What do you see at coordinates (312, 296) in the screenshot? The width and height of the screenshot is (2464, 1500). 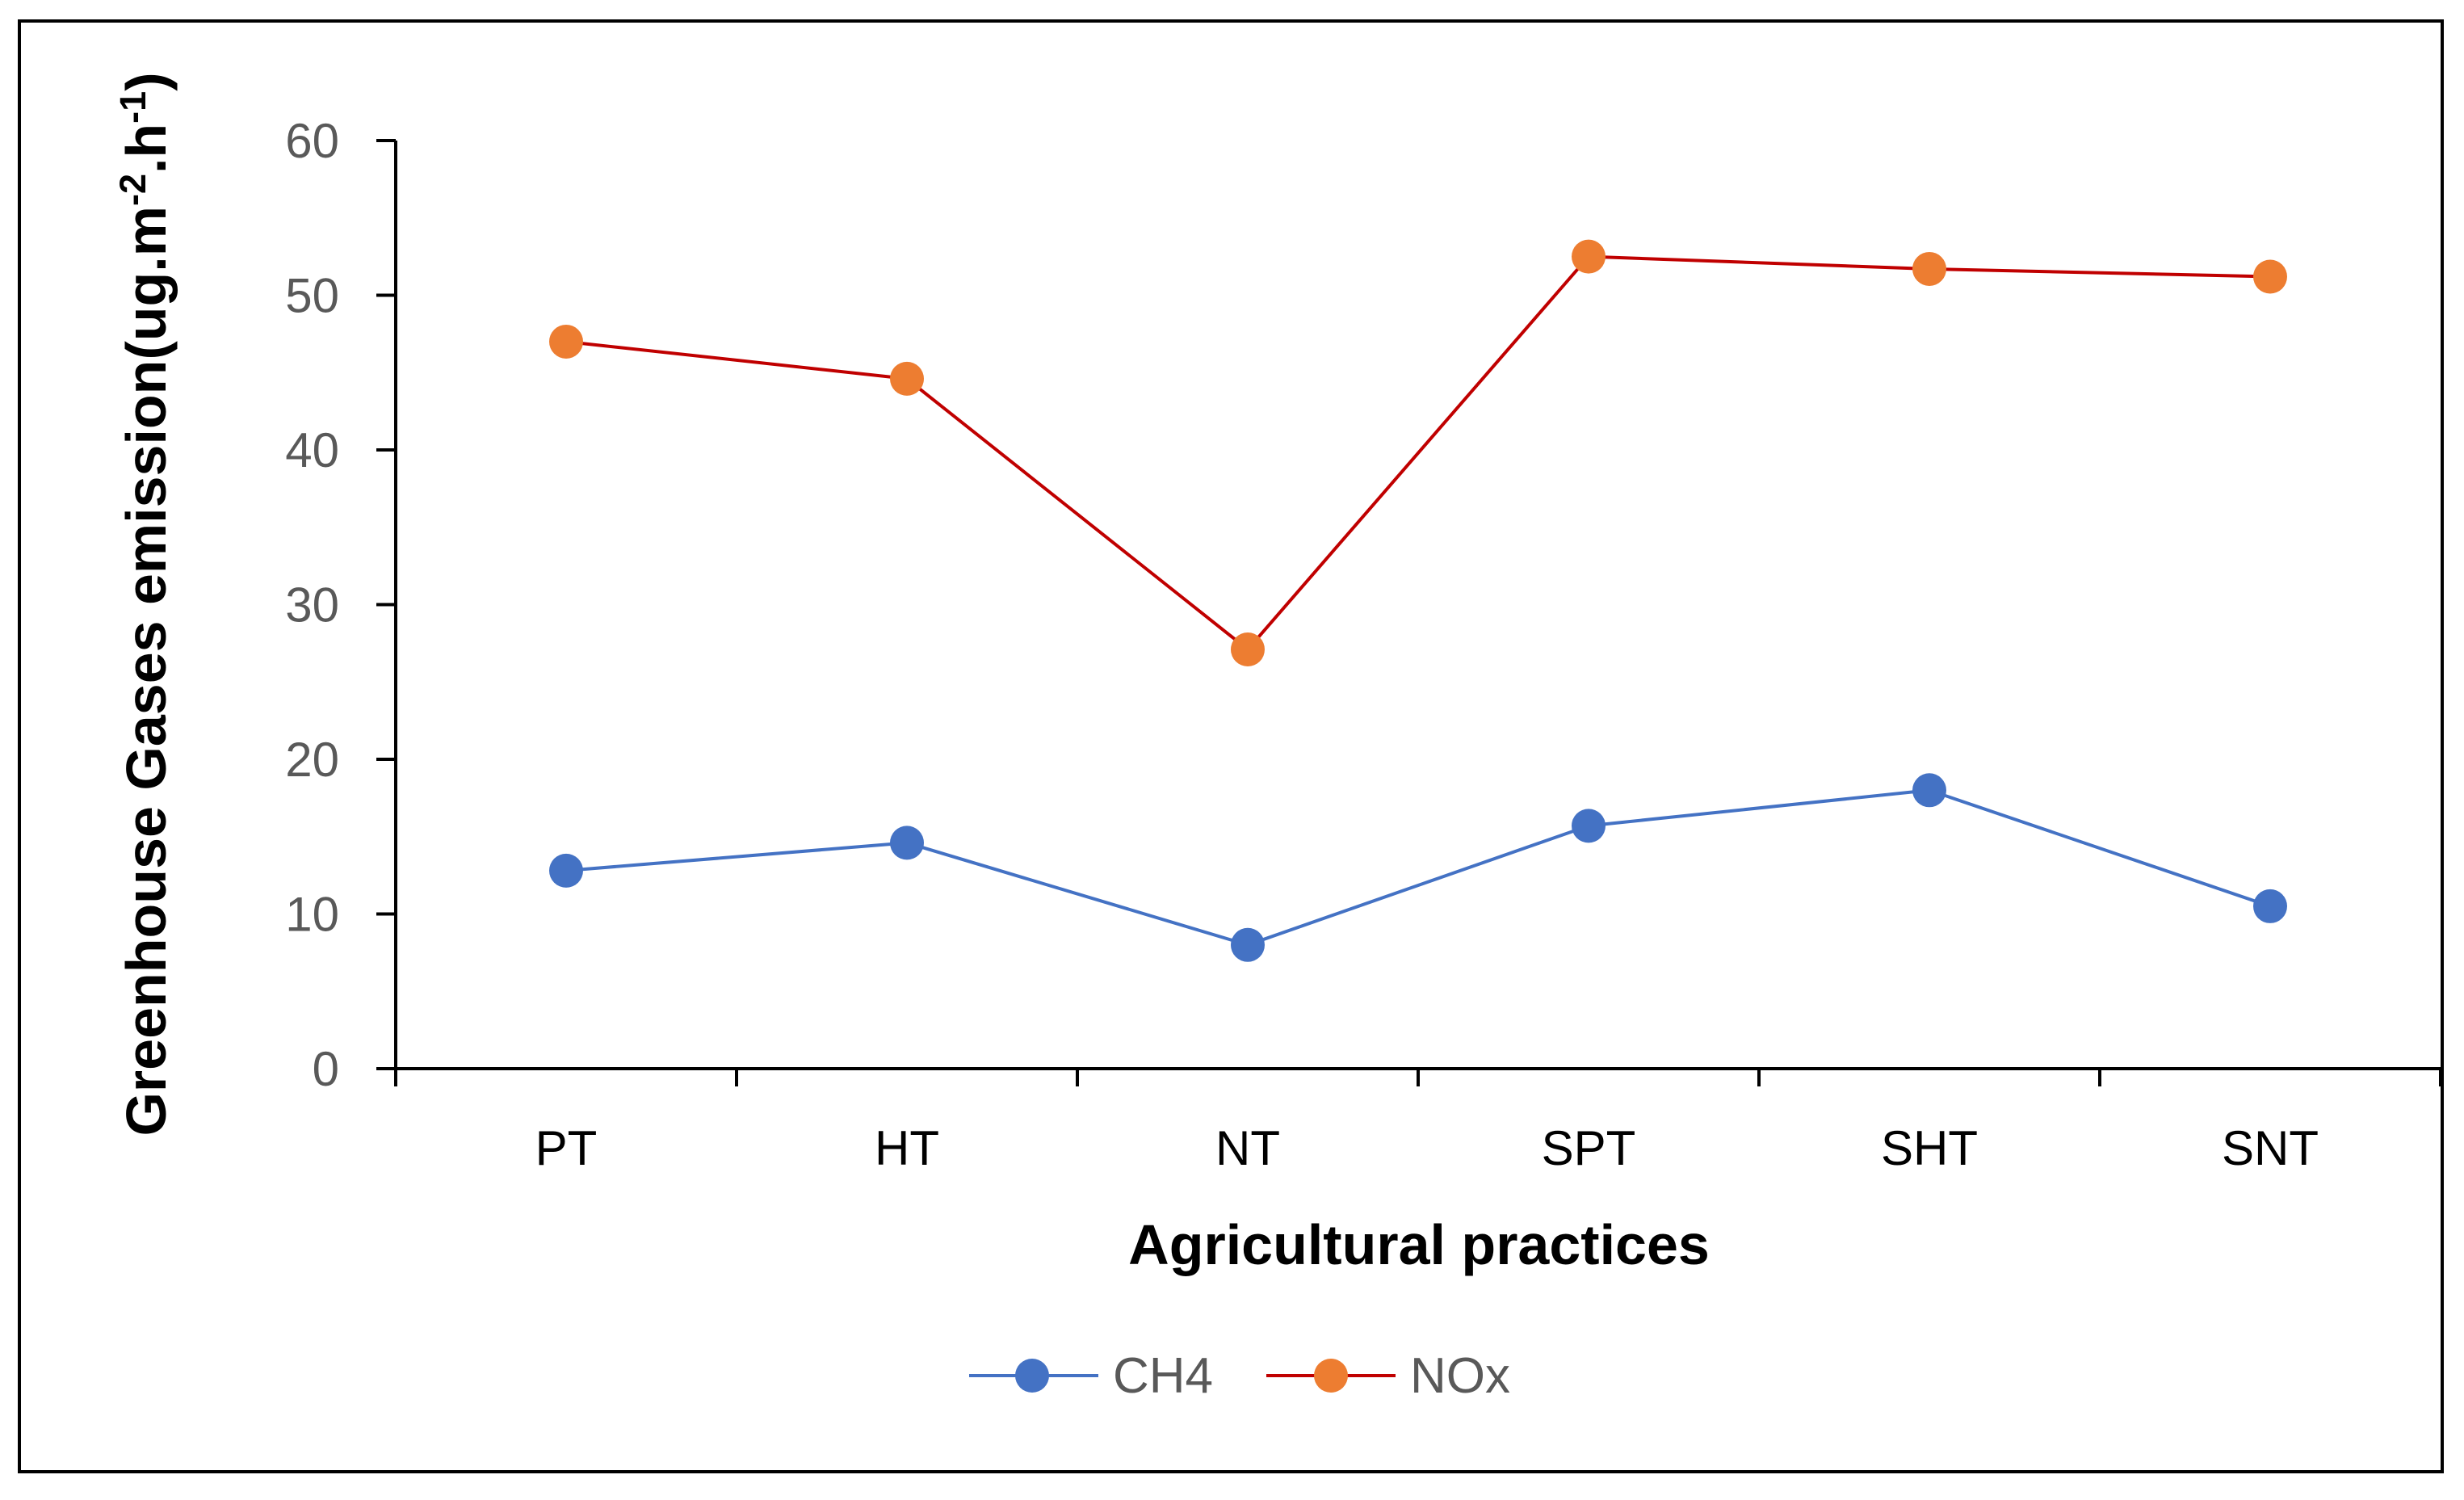 I see `y-tick-label: 50` at bounding box center [312, 296].